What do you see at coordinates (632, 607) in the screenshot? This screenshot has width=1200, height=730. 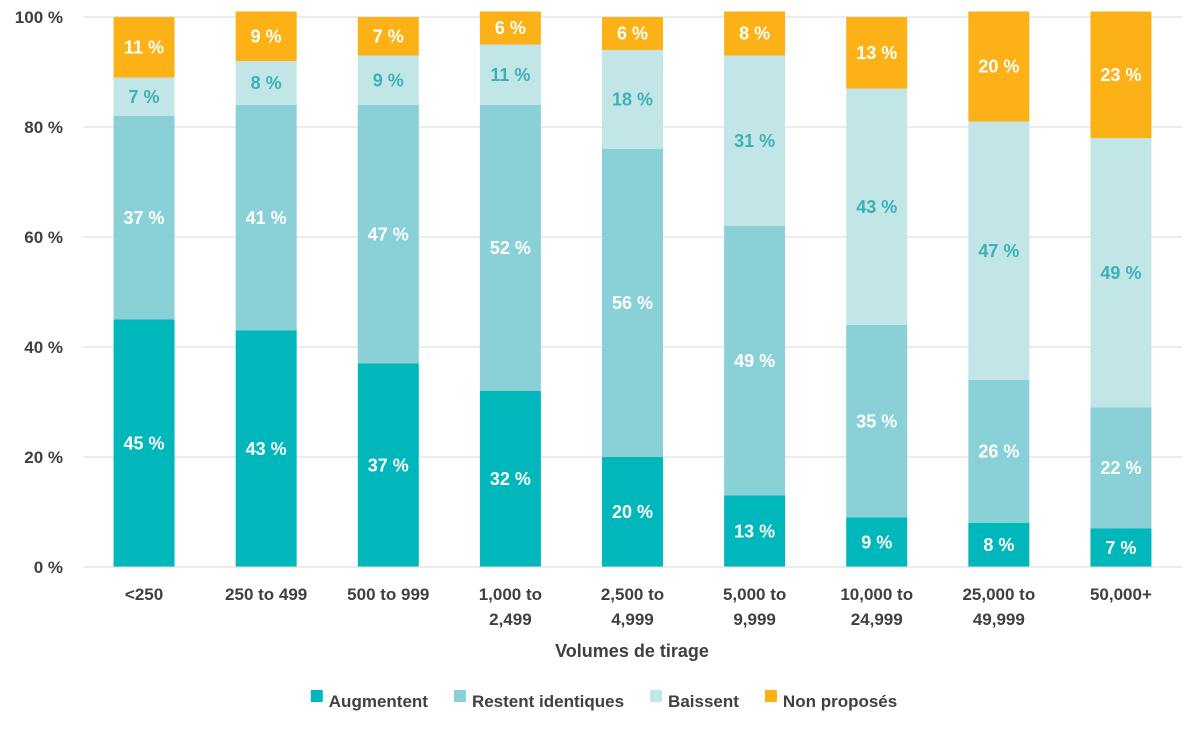 I see `x-category-label: 2,500 to 4,999` at bounding box center [632, 607].